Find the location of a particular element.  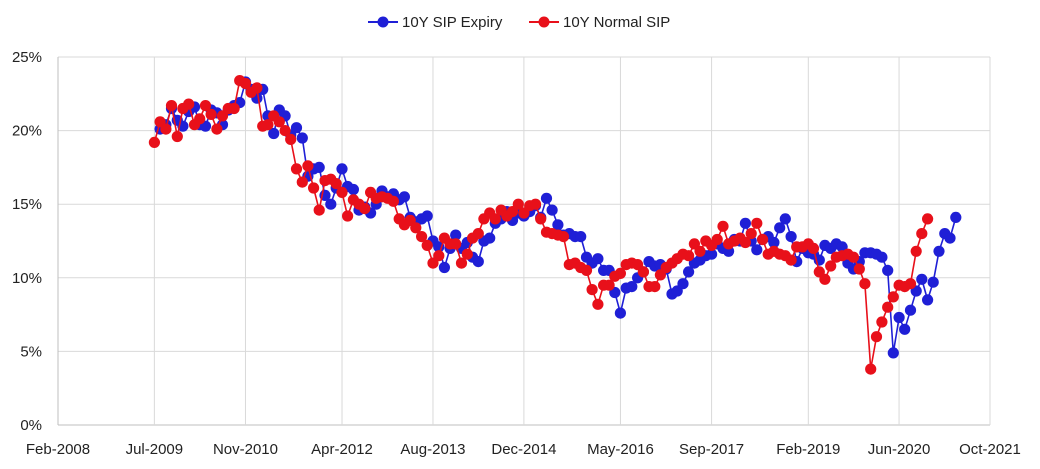

y-axis-ticks: 0% 5% 10% 15% 20% 25% is located at coordinates (27, 241).